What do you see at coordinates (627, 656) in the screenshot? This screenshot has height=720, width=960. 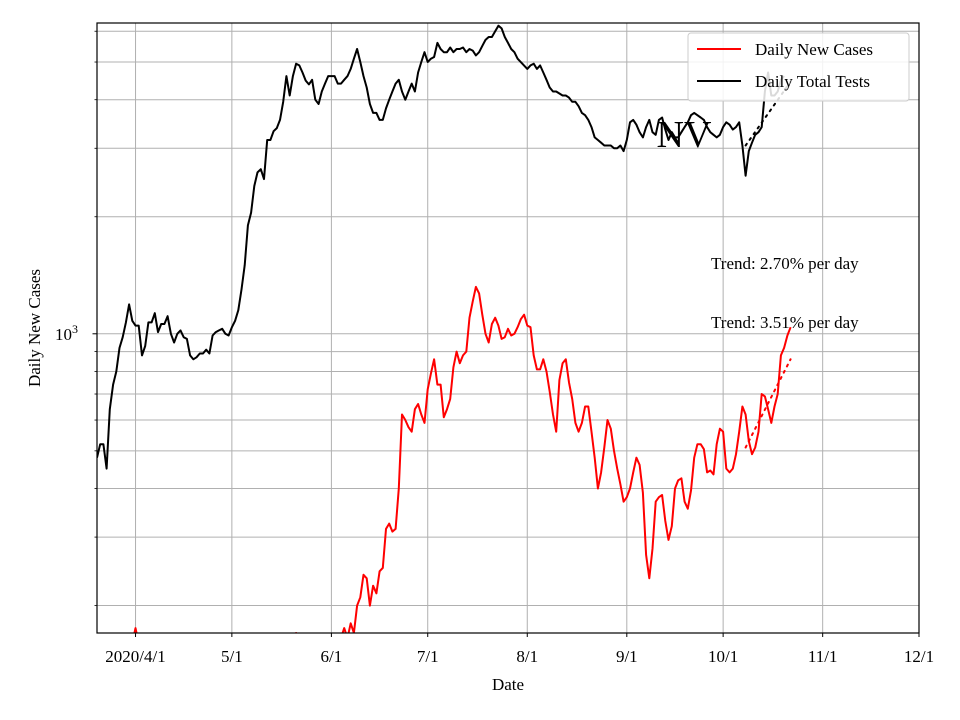 I see `x-tick-label: 9/1` at bounding box center [627, 656].